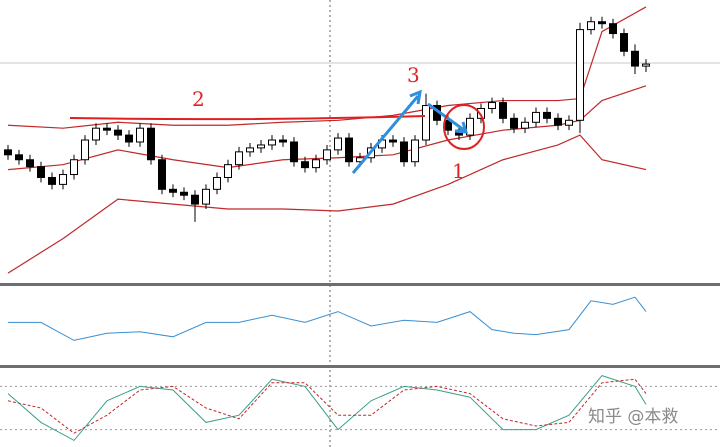  I want to click on resistance-stroke, so click(247, 118).